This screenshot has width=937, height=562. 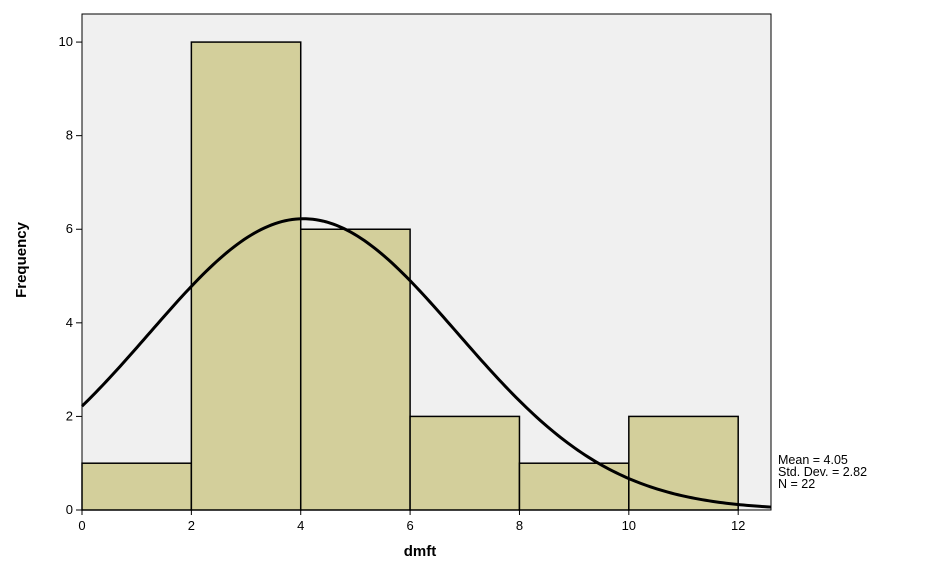 I want to click on y-tick-label-8: 8, so click(x=69, y=135).